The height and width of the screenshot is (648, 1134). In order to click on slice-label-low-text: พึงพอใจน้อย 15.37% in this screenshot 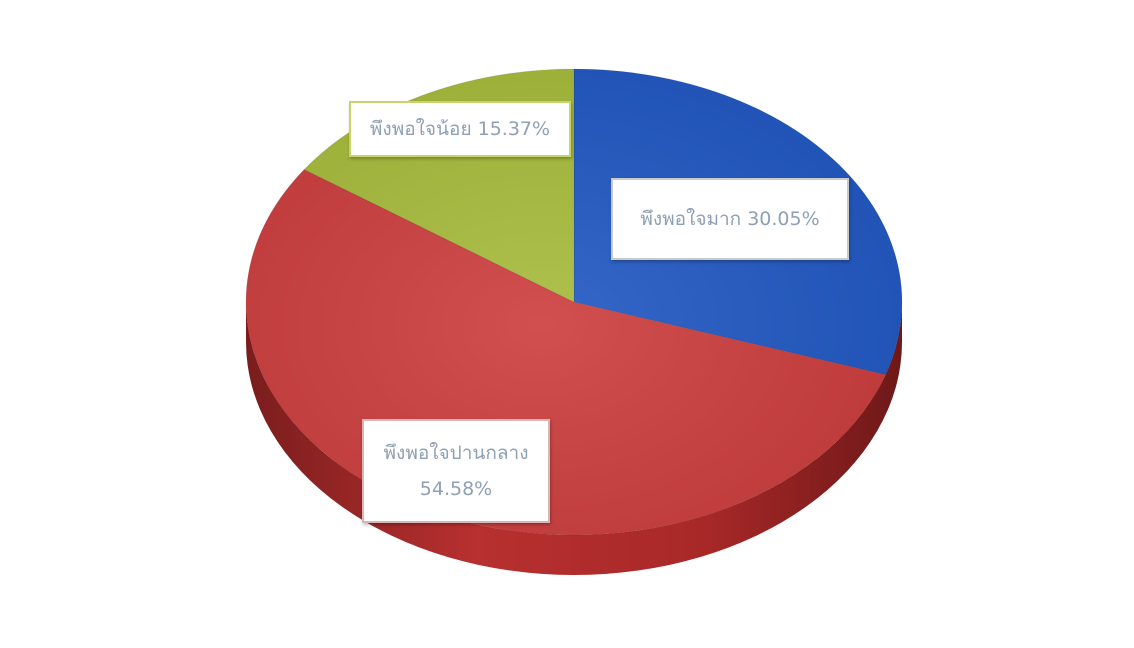, I will do `click(460, 129)`.